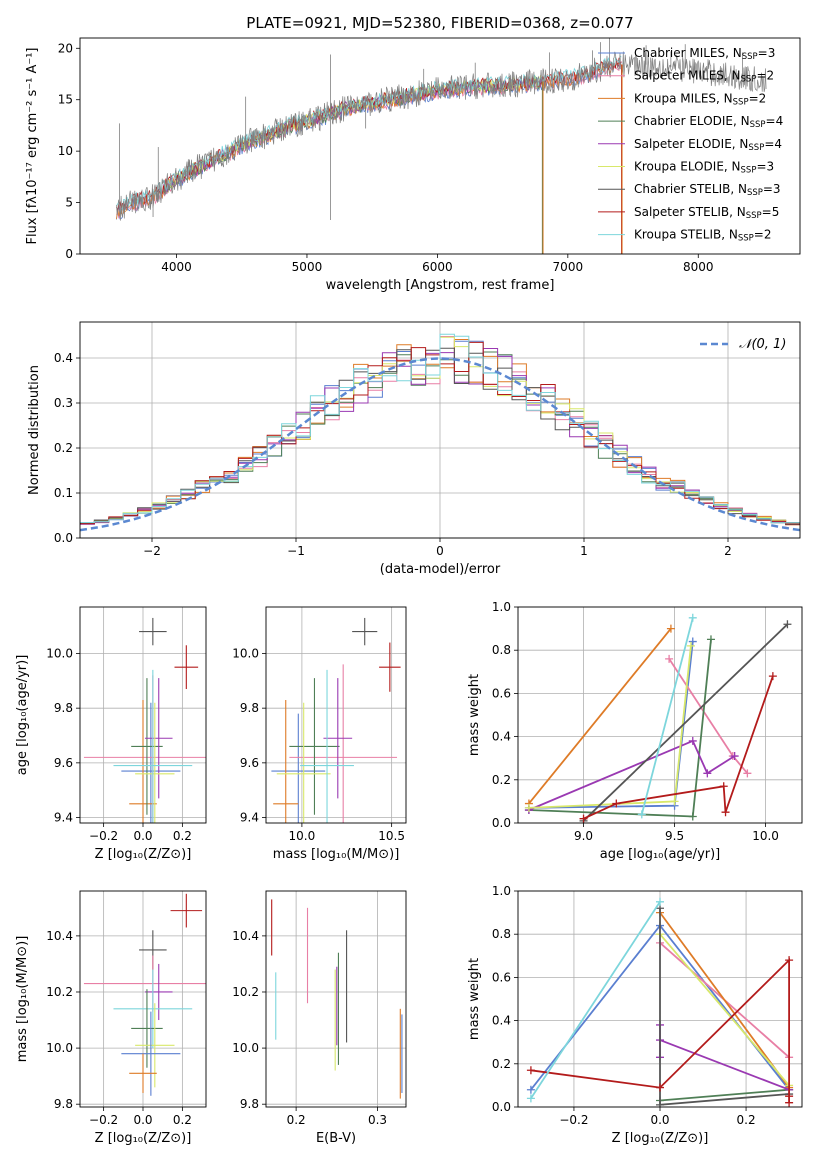  I want to click on legend-entry: Kroupa STELIB, NSSP=2, so click(703, 236).